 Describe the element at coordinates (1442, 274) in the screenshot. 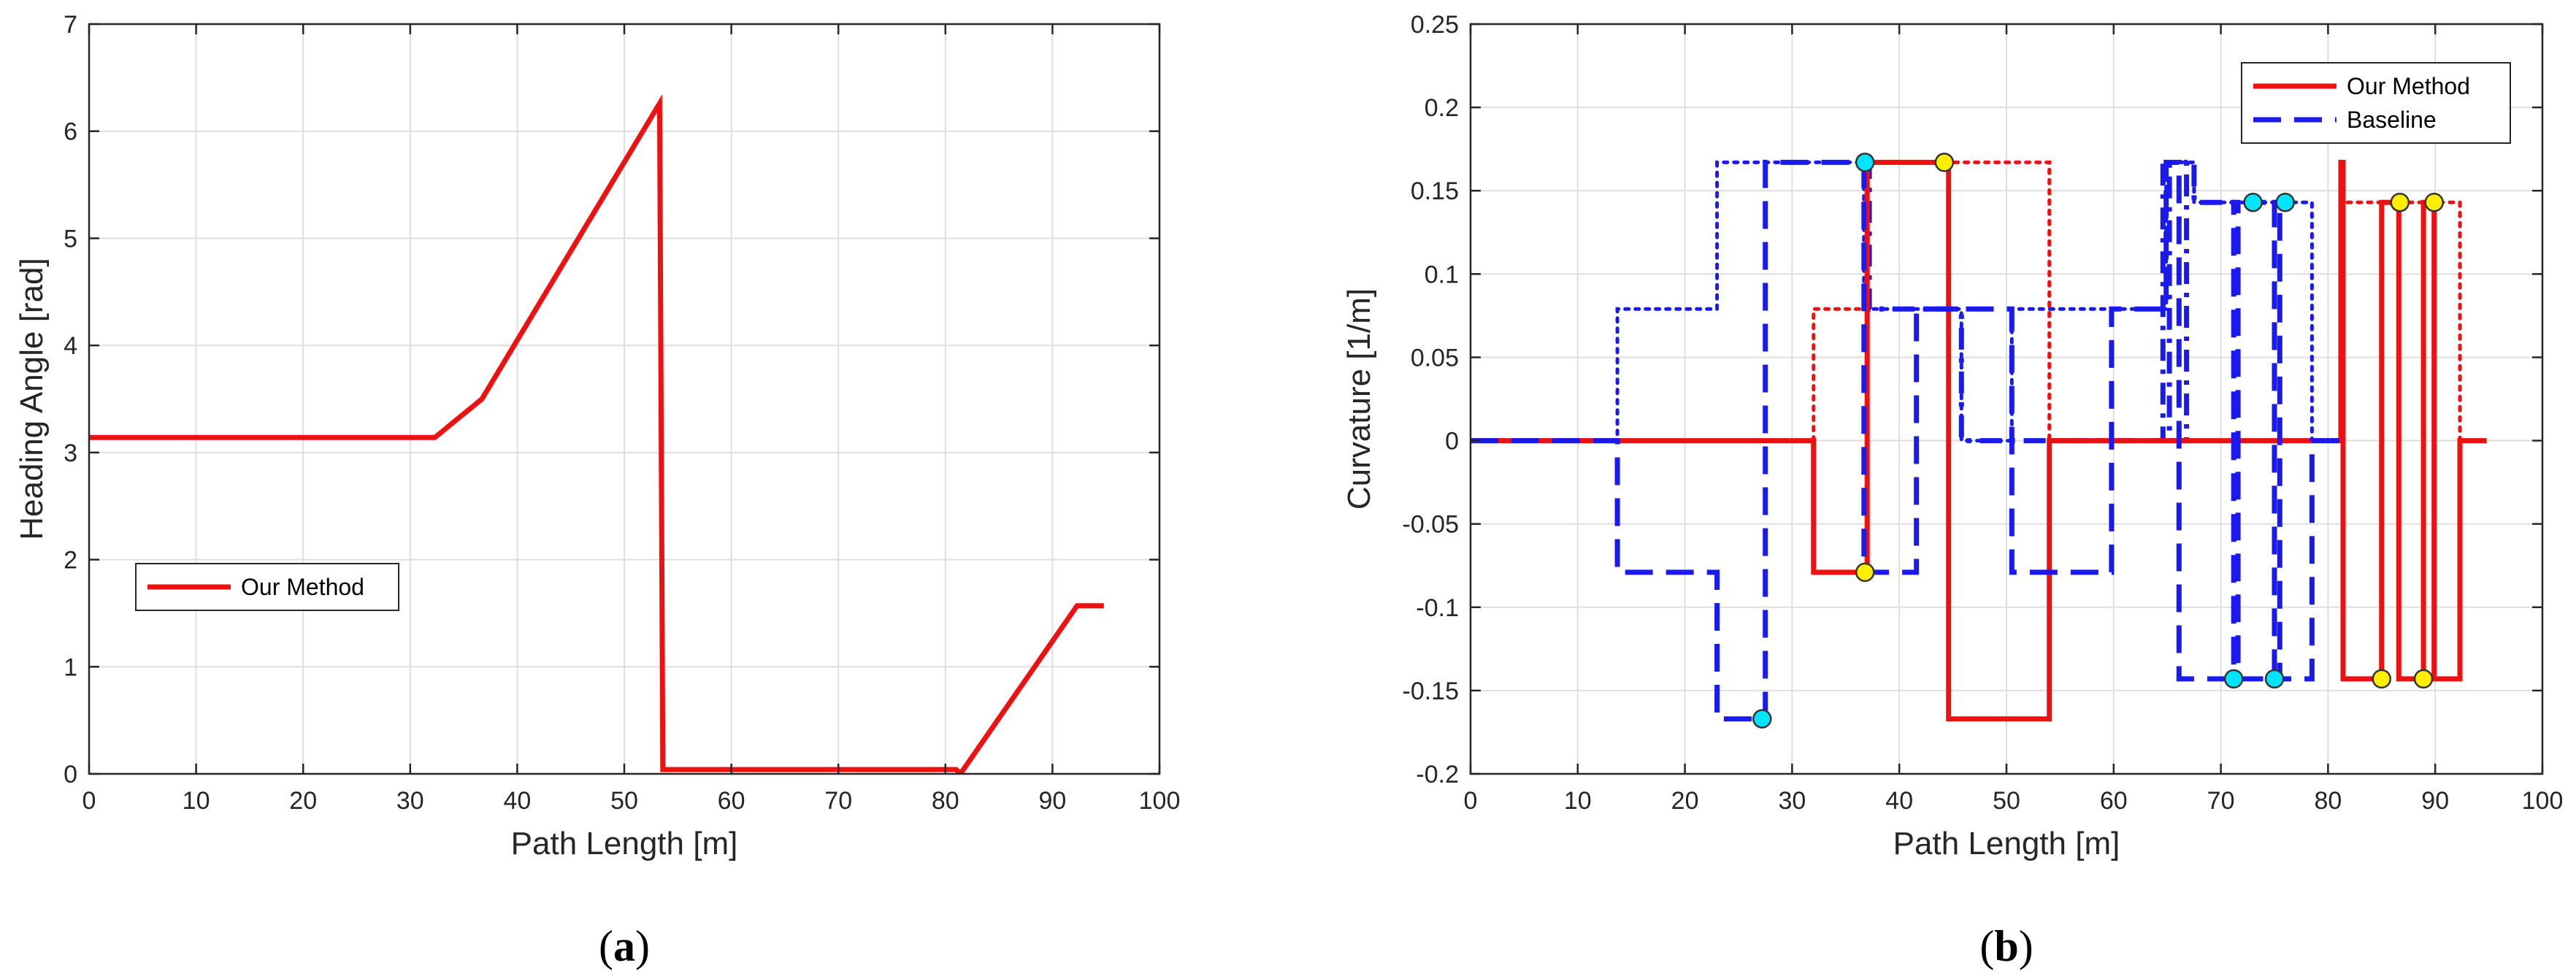

I see `panel-b-y-tick-label: 0.1` at that location.